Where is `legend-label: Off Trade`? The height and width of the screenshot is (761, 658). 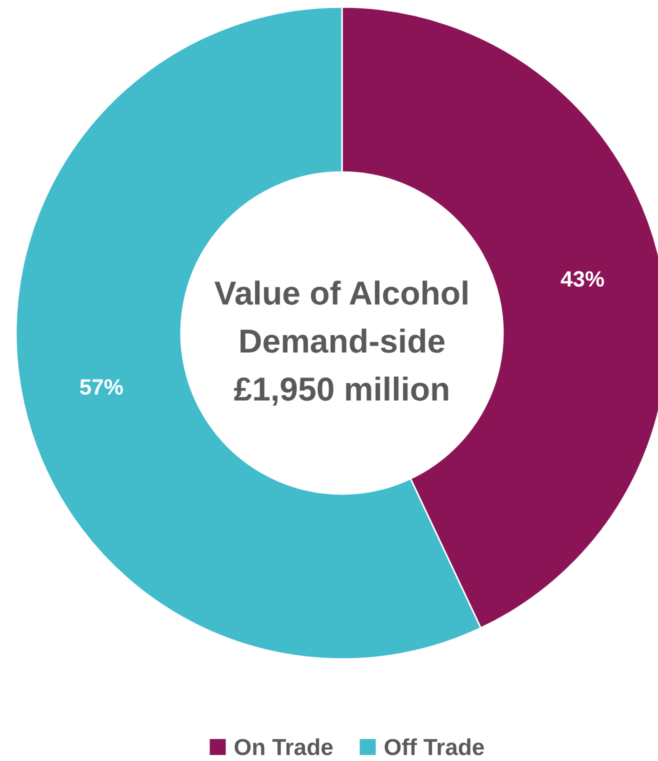
legend-label: Off Trade is located at coordinates (434, 747).